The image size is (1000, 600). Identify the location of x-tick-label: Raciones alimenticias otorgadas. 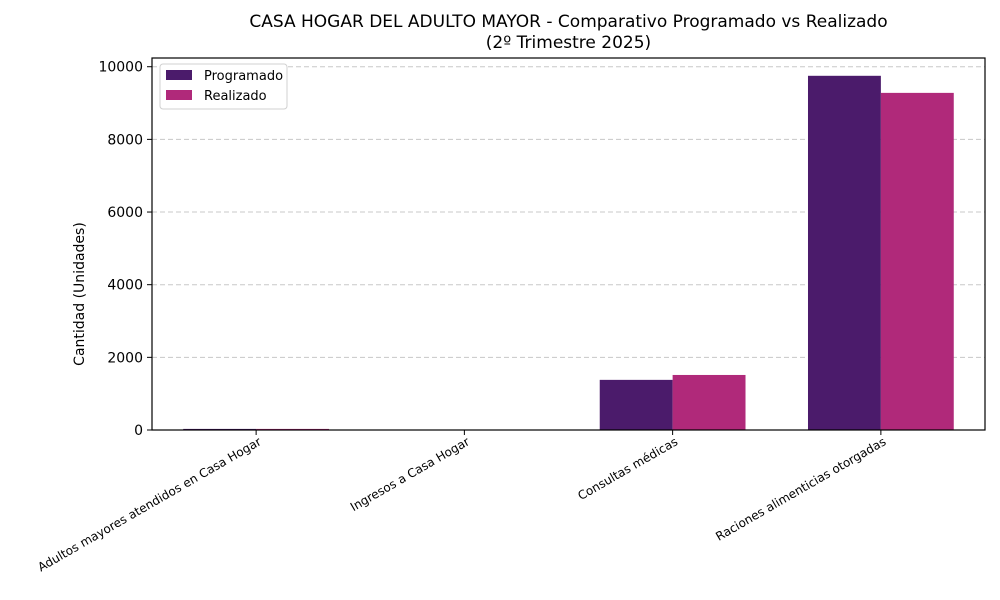
(800, 488).